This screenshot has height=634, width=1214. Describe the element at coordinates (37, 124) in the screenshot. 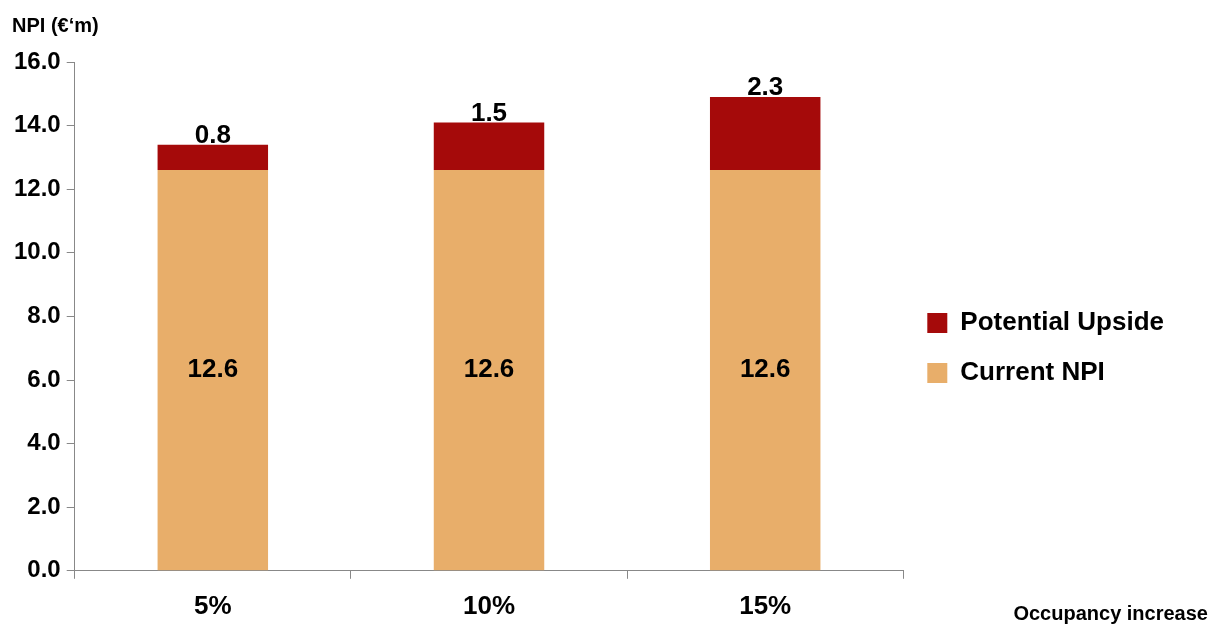

I see `y-tick-label: 14.0` at that location.